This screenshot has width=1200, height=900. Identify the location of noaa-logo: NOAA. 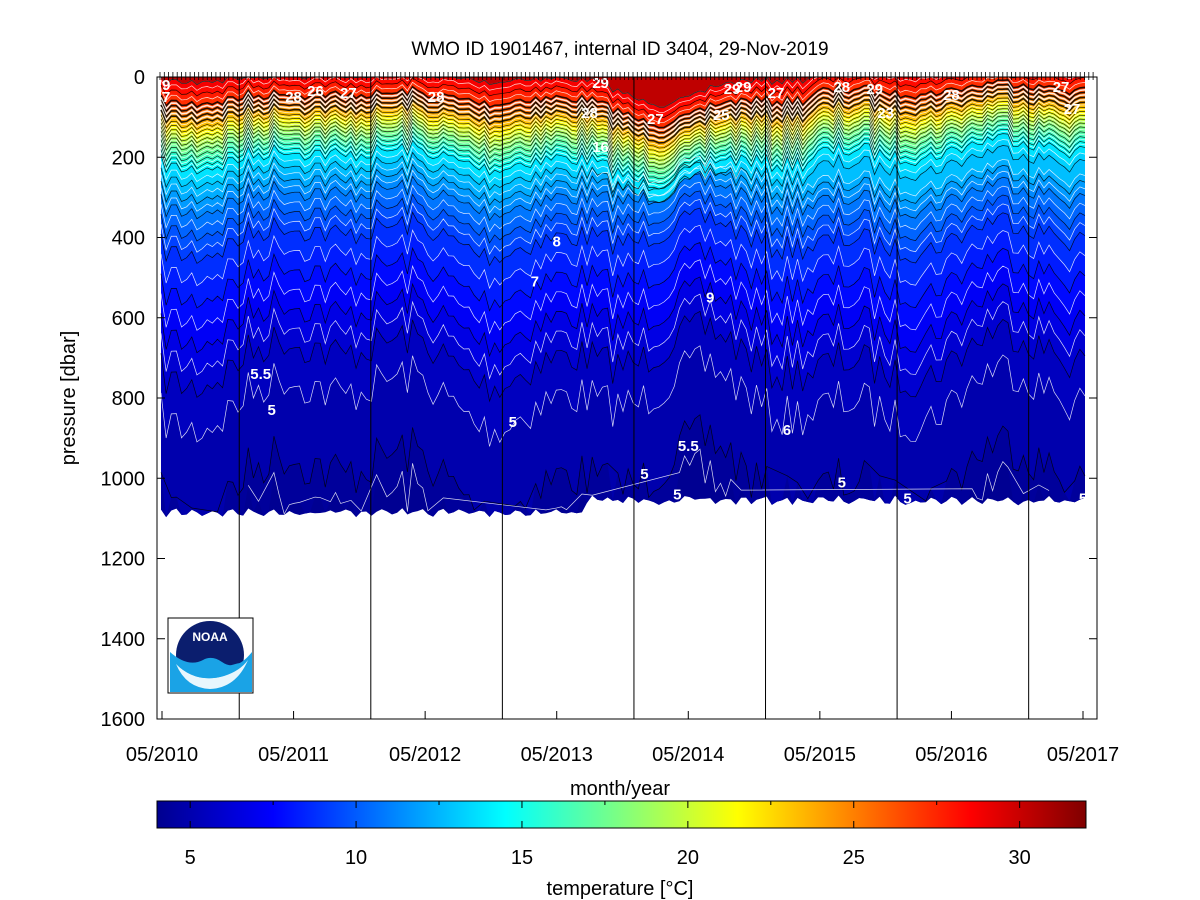
(210, 655).